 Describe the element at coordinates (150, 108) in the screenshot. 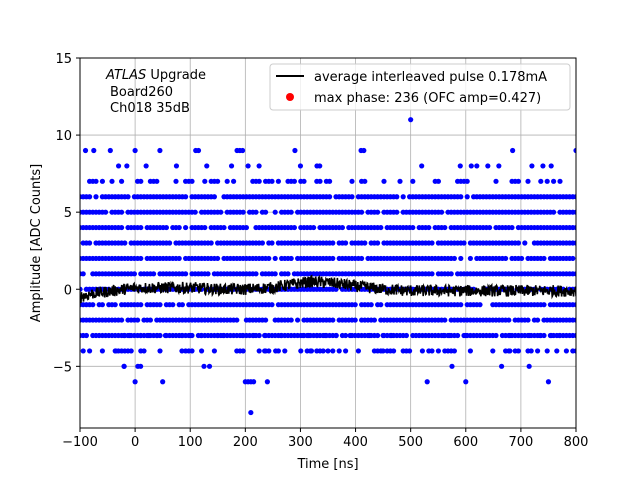

I see `annotation-line3: Ch018 35dB` at that location.